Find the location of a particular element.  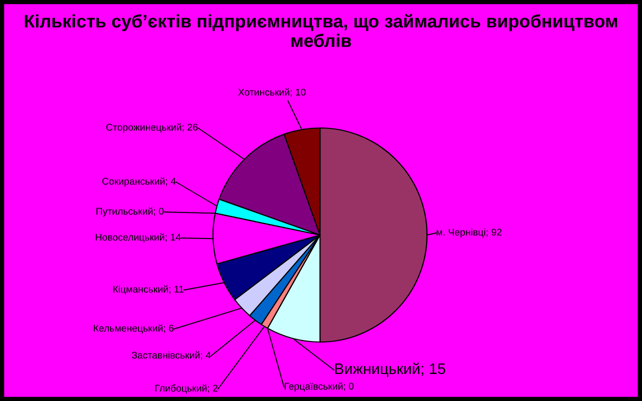

data-label: ; 14 is located at coordinates (173, 238).